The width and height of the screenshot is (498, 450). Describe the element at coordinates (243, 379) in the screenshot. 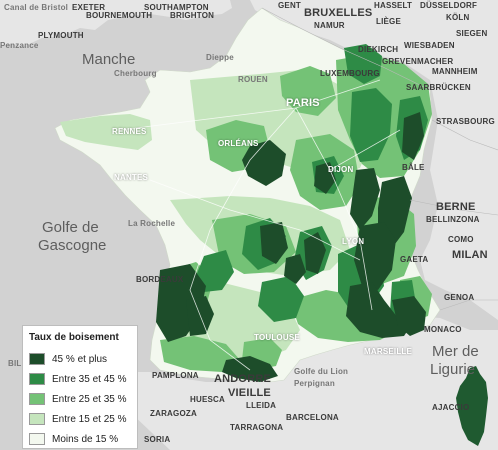

I see `place-andorre: ANDORRE` at that location.